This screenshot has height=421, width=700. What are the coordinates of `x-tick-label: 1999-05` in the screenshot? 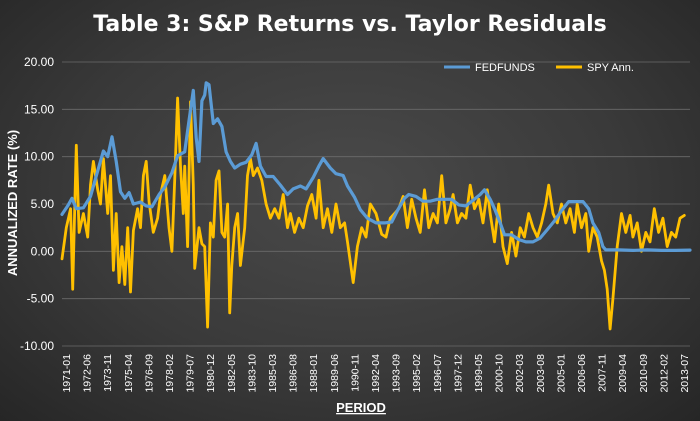 It's located at (479, 373).